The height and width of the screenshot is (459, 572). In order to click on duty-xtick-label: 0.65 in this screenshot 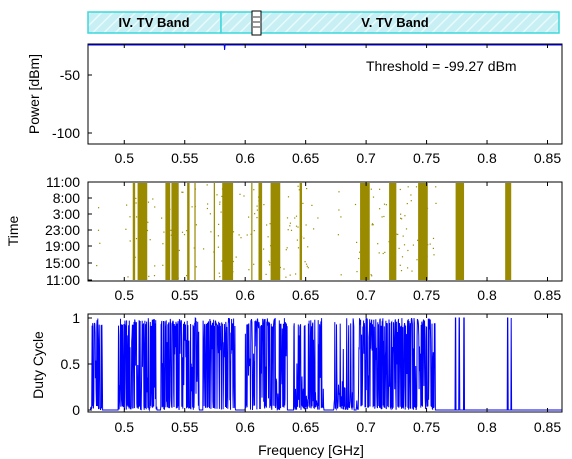, I will do `click(305, 427)`.